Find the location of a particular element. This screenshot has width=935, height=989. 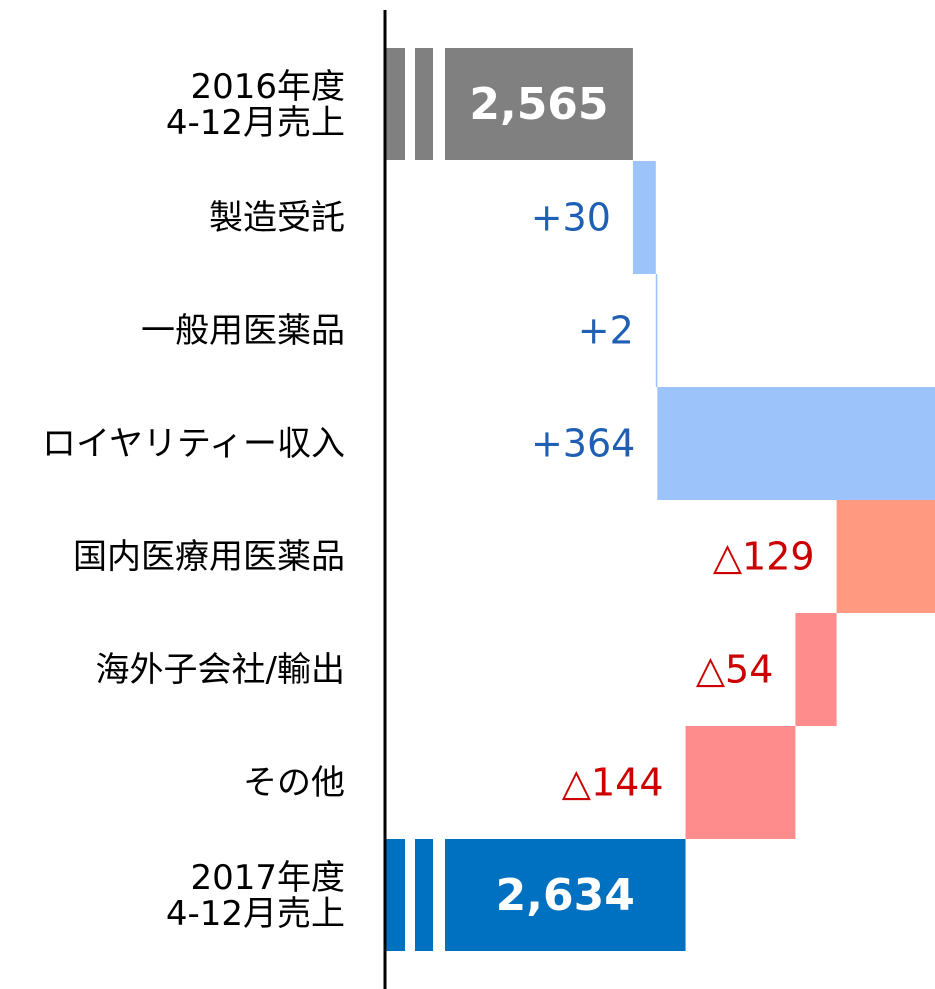

value-label: △129 is located at coordinates (764, 557).